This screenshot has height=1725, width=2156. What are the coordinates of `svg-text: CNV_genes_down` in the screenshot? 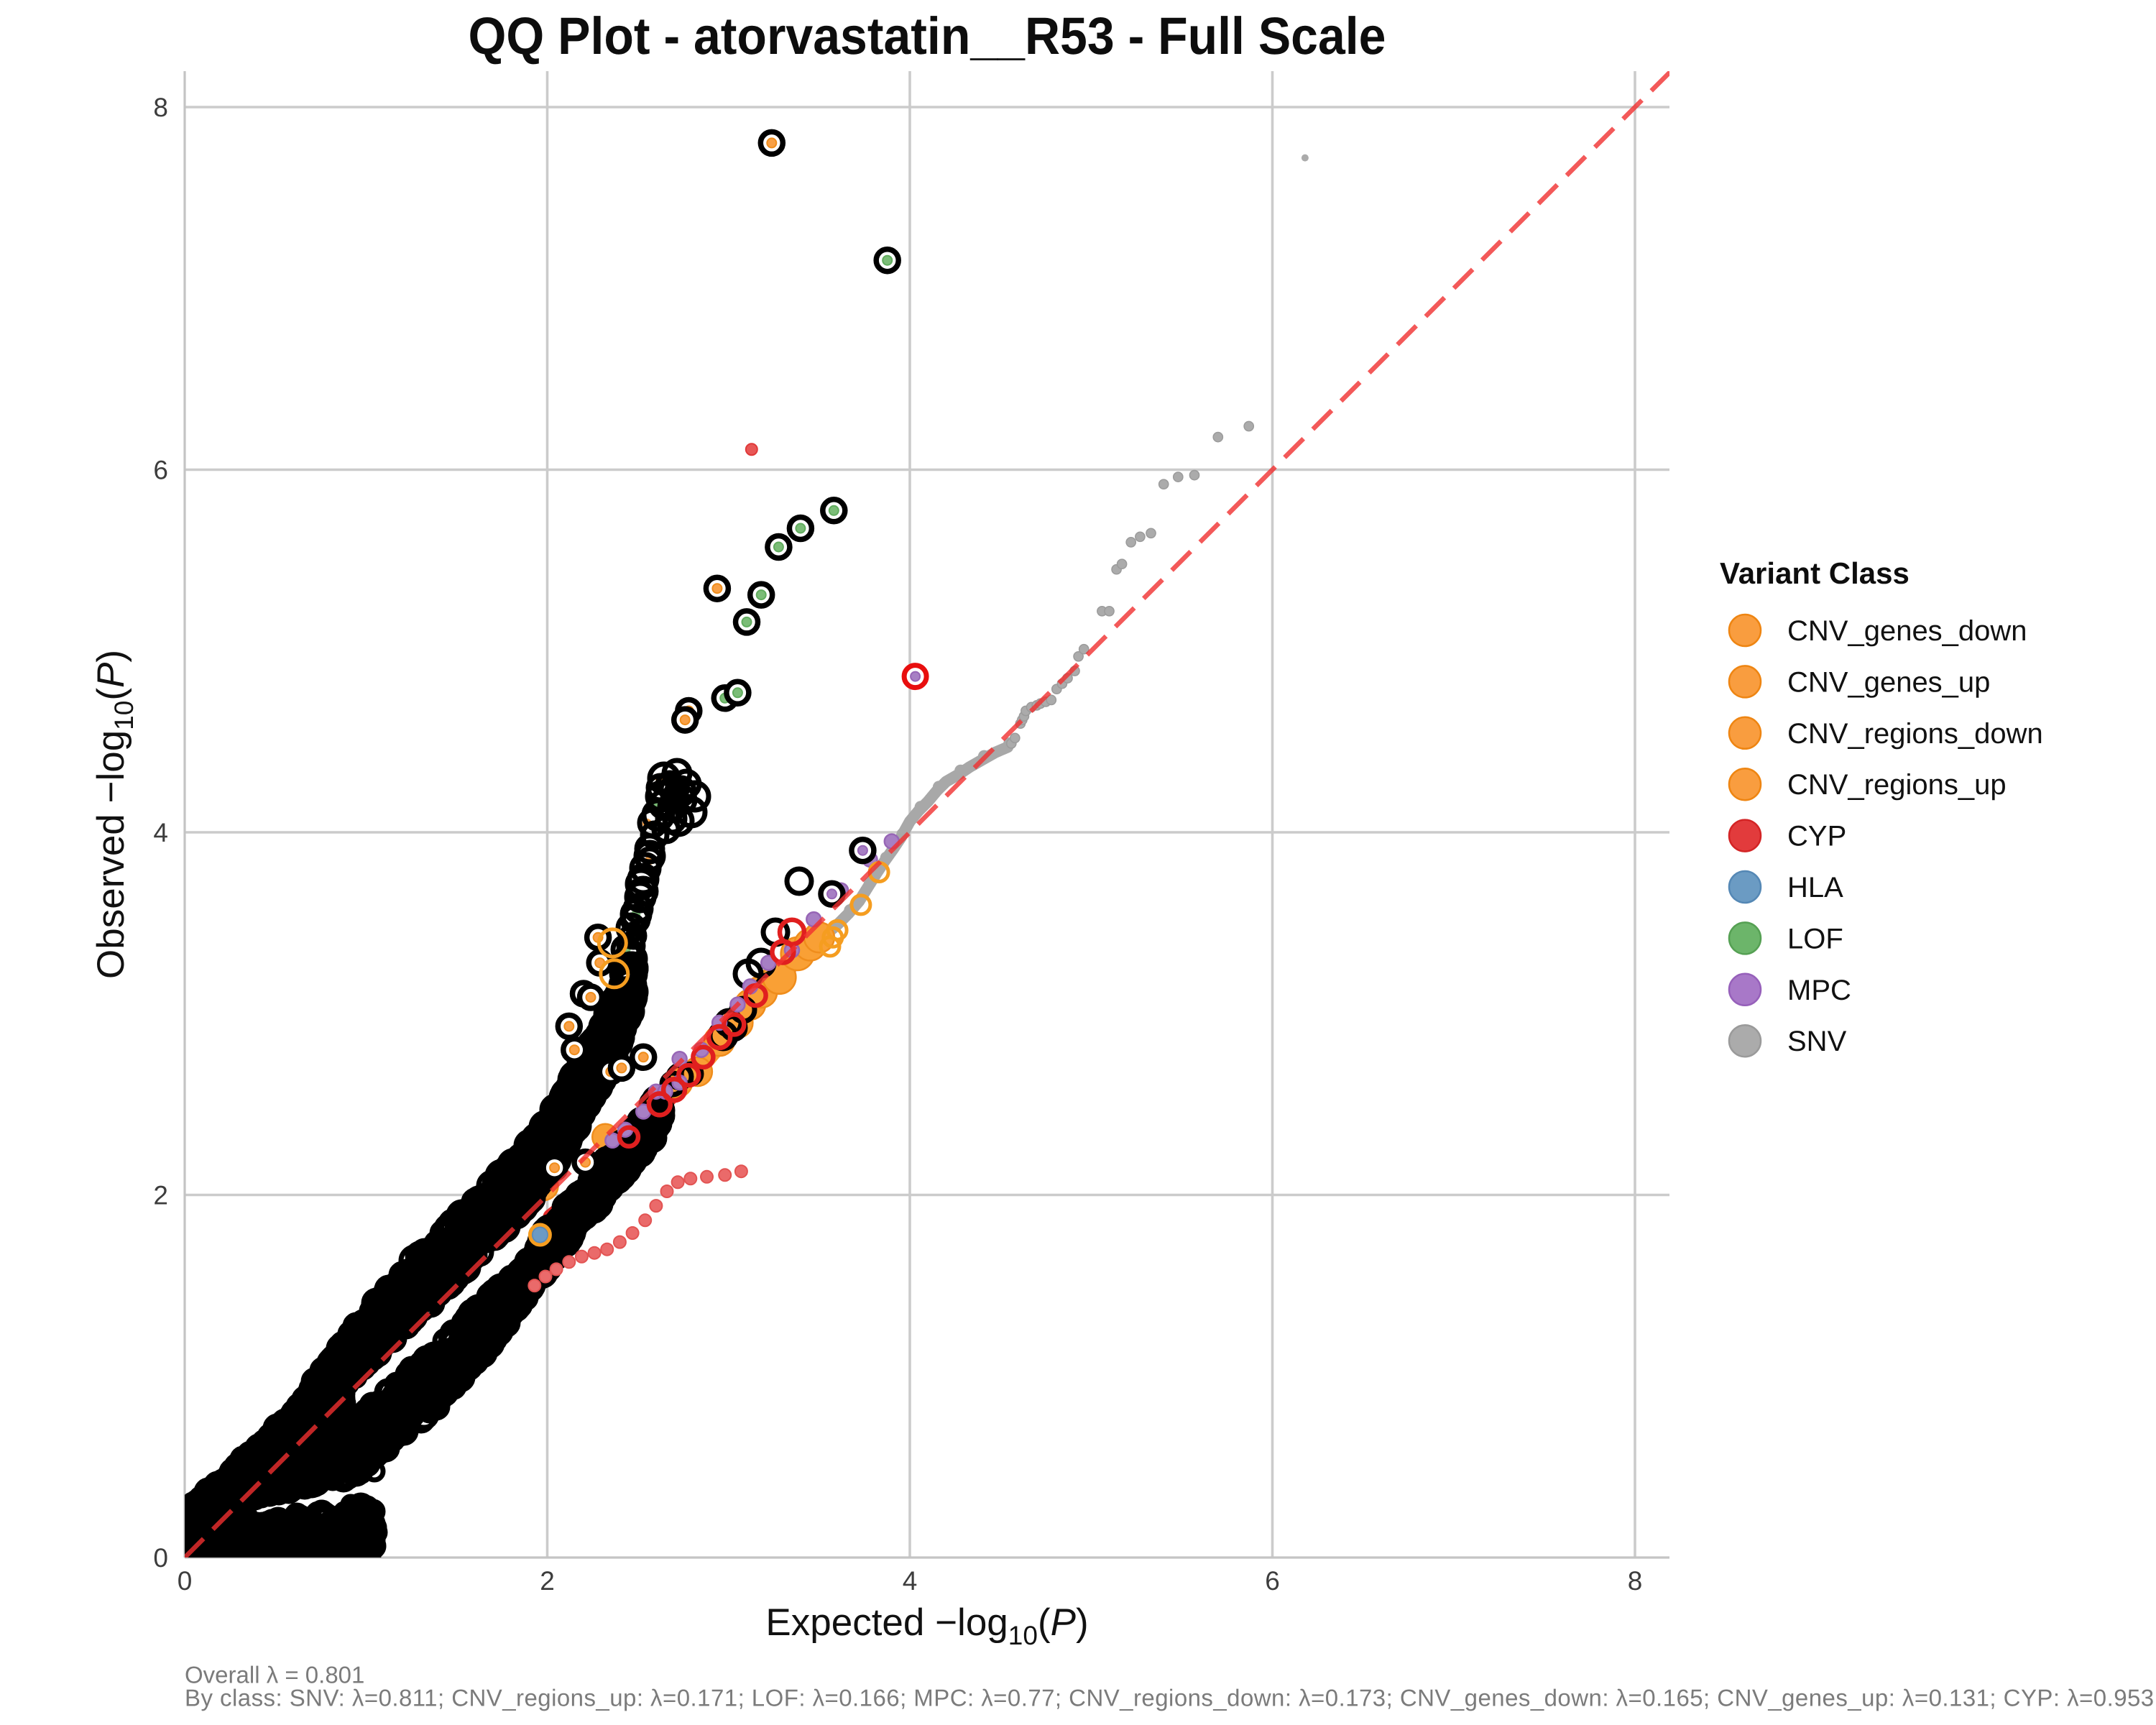 It's located at (1907, 631).